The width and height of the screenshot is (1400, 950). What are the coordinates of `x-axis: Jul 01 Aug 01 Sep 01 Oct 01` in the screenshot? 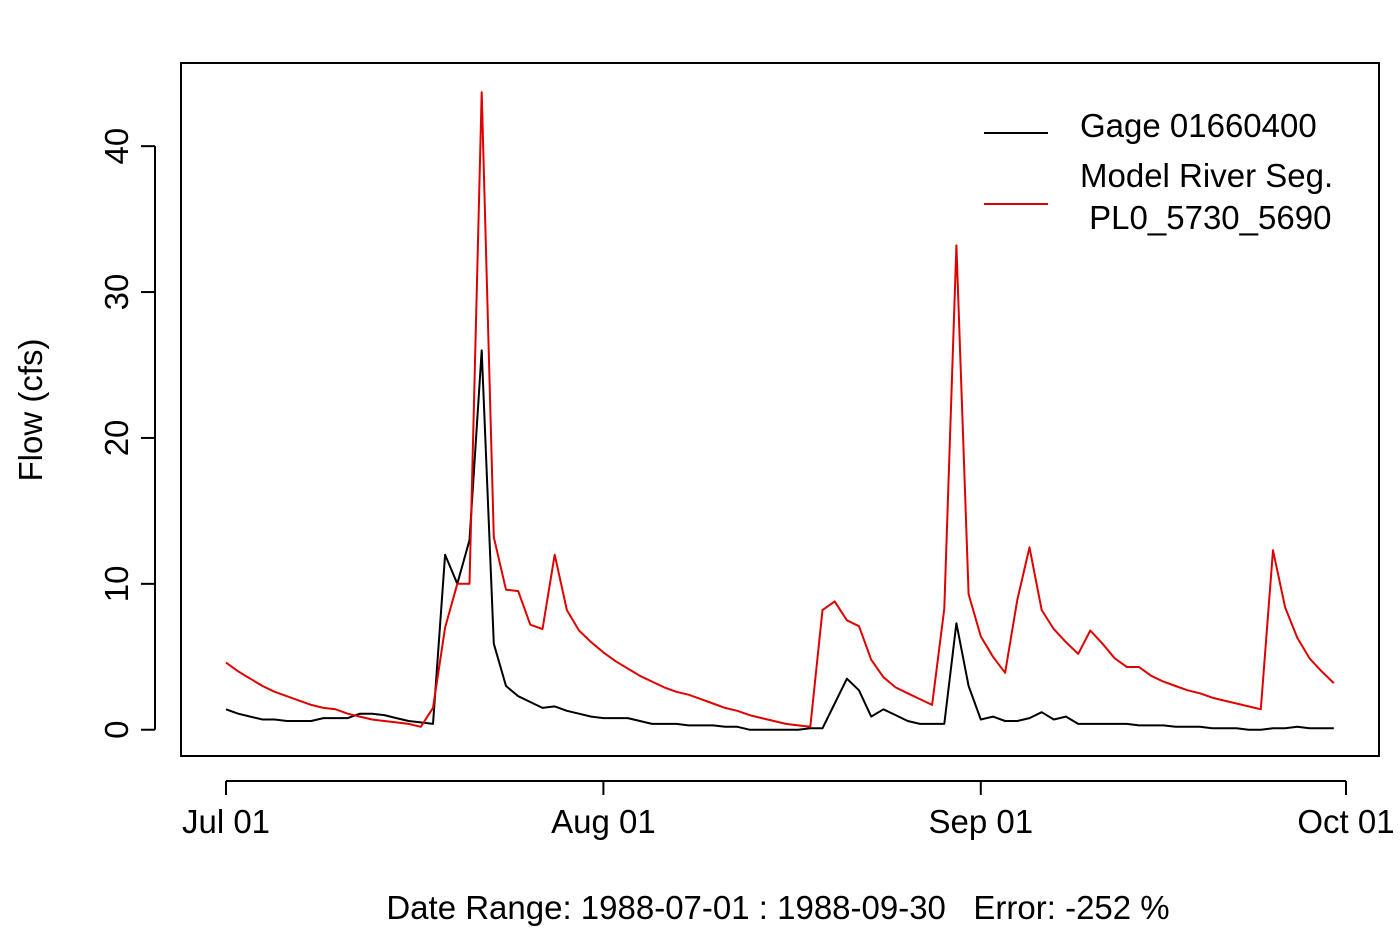 It's located at (788, 810).